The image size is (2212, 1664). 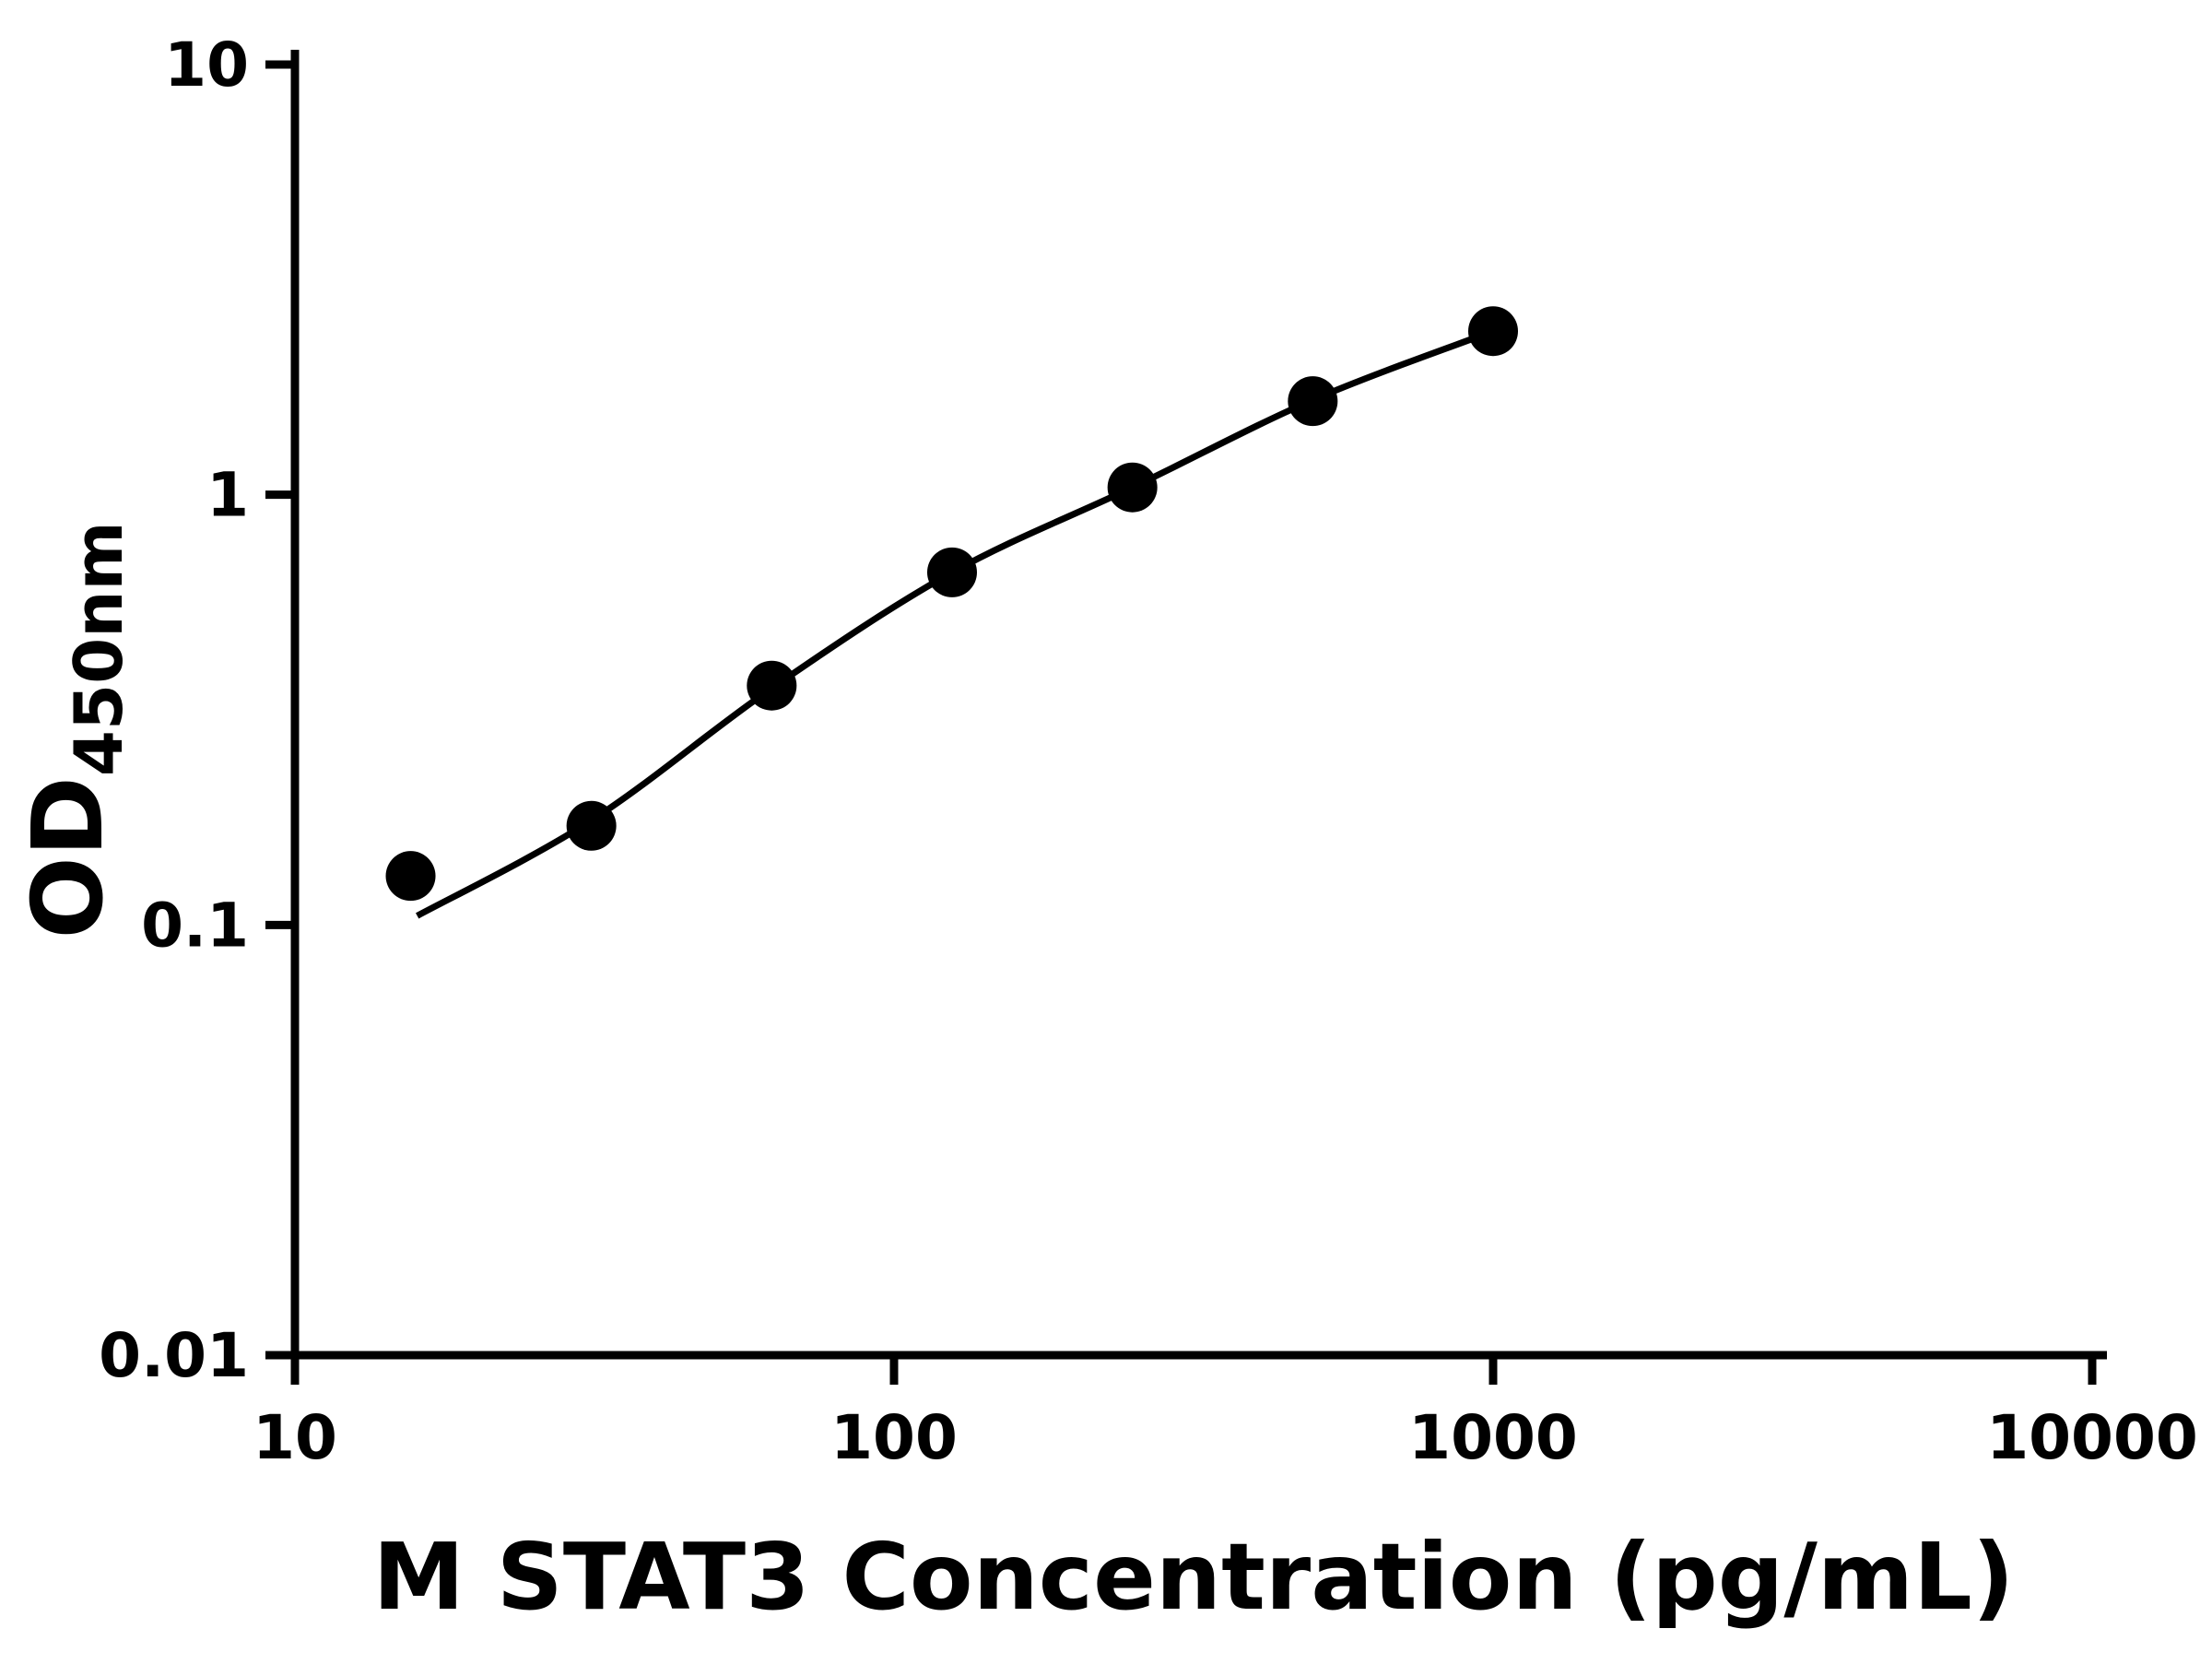 What do you see at coordinates (2092, 1437) in the screenshot?
I see `x-tick-label: 10000` at bounding box center [2092, 1437].